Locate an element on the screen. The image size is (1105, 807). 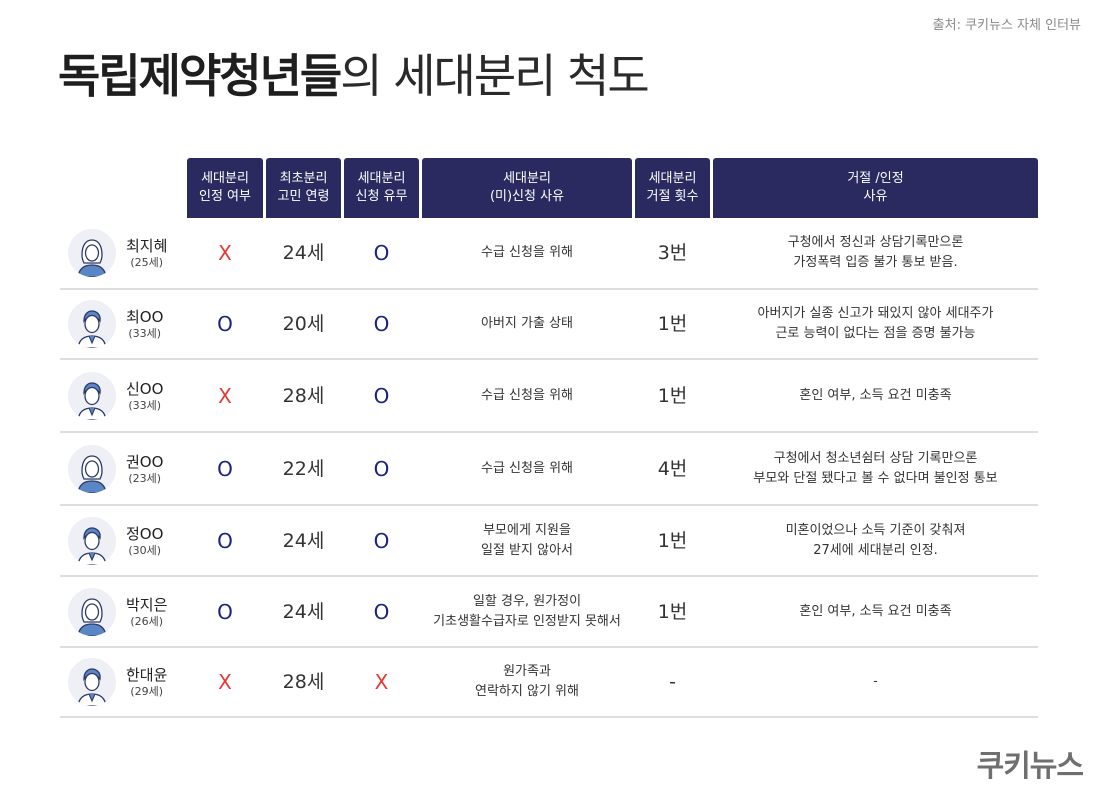
header-rejections-label: 세대분리 거절 횟수 is located at coordinates (672, 187).